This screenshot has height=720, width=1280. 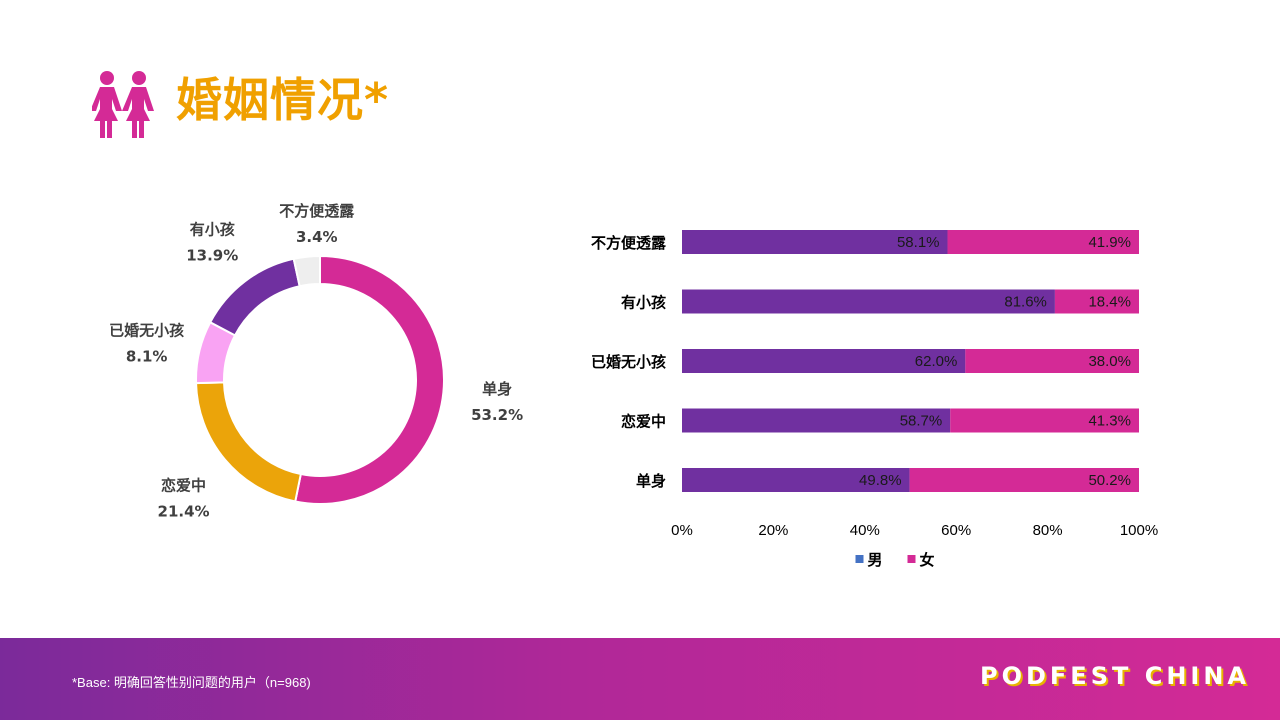 What do you see at coordinates (682, 530) in the screenshot?
I see `x-tick-label: 0%` at bounding box center [682, 530].